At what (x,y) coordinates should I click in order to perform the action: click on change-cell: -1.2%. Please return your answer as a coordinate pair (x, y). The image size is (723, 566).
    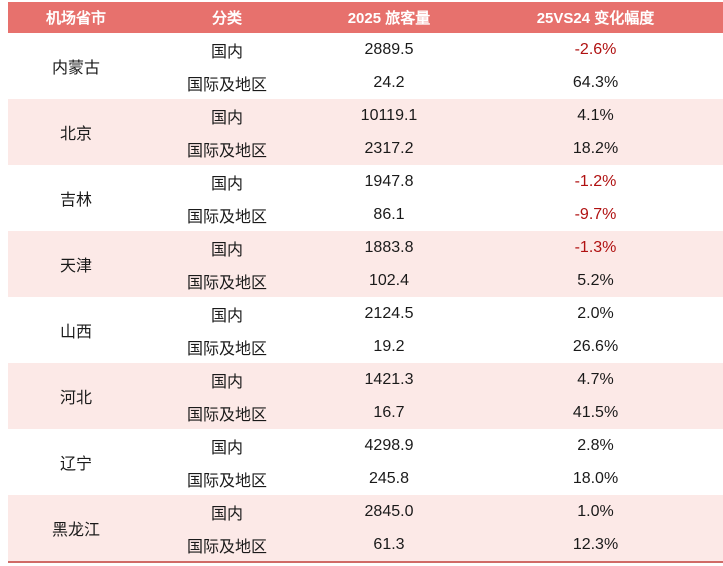
    Looking at the image, I should click on (595, 181).